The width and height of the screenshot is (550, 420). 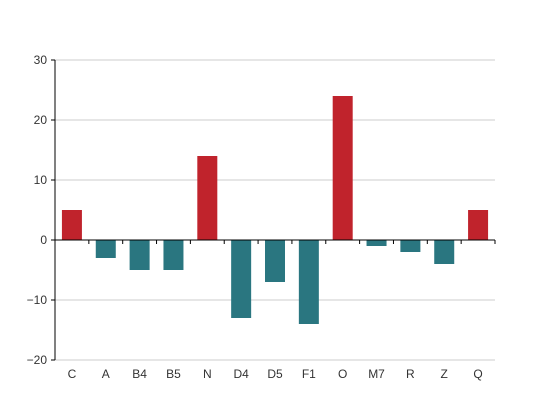 I want to click on bar-b4, so click(x=139, y=255).